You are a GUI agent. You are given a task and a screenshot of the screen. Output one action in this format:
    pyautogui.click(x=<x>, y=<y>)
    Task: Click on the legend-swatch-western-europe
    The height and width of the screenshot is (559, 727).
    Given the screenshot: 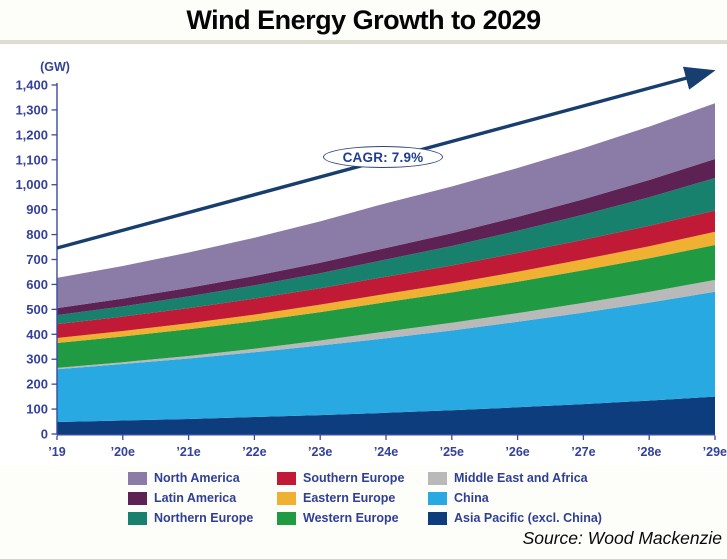 What is the action you would take?
    pyautogui.click(x=286, y=518)
    